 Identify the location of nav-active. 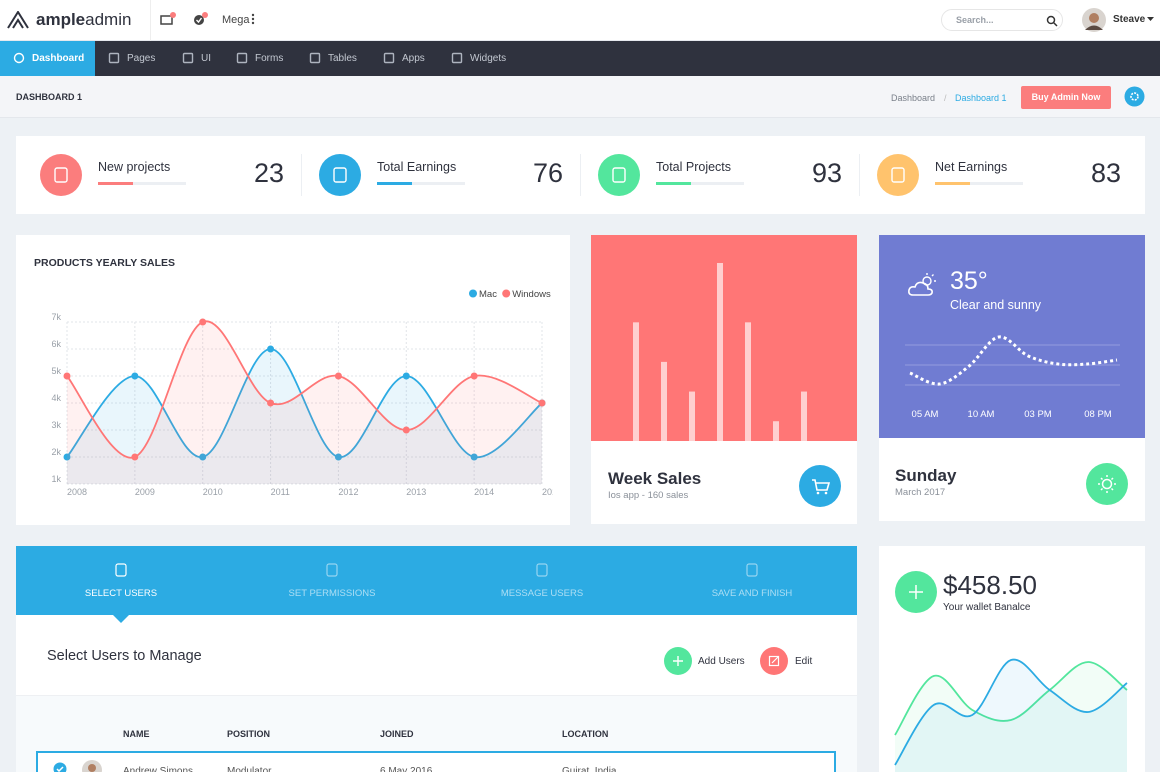
(47, 58).